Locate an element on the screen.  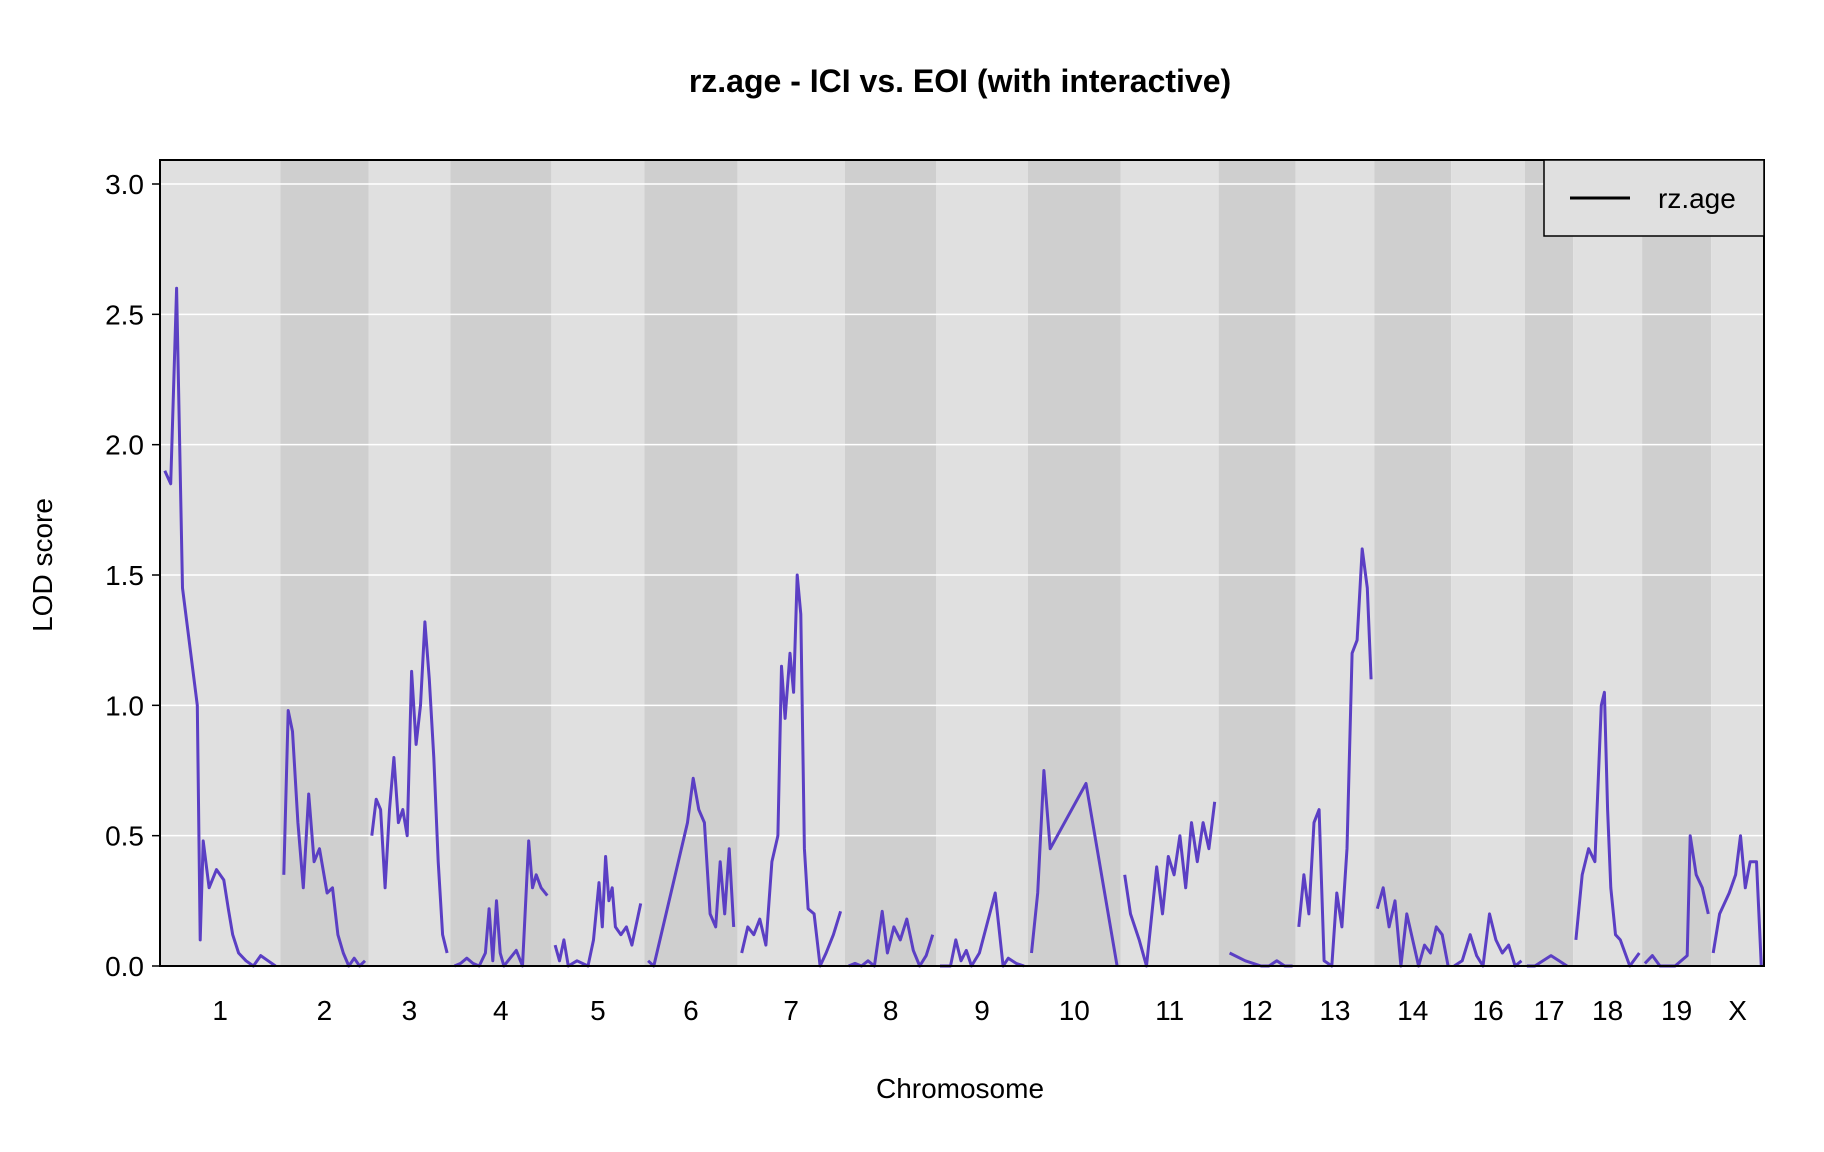
x-tick-label: 4 is located at coordinates (501, 1010).